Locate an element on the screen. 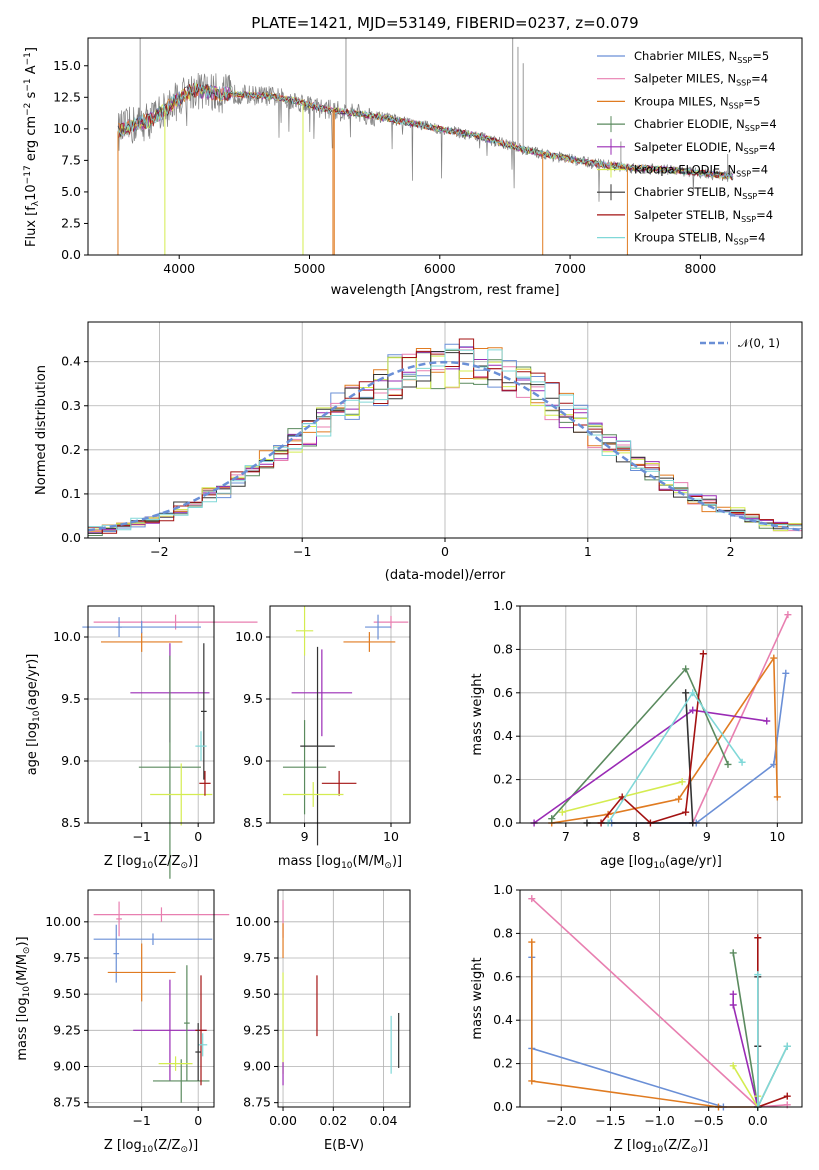 The height and width of the screenshot is (1170, 819). y-tick-label: 12.5 is located at coordinates (67, 96).